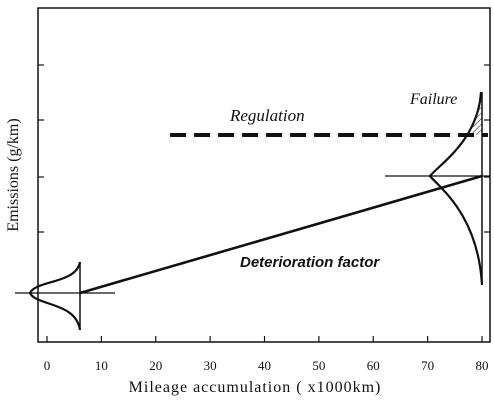  What do you see at coordinates (47, 365) in the screenshot?
I see `x-tick-label: 0` at bounding box center [47, 365].